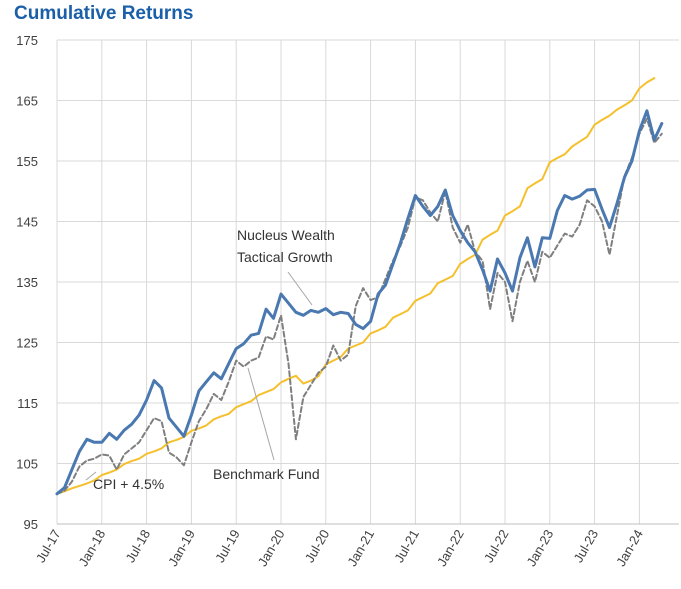  I want to click on annotation-tactical-growth-line2: Tactical Growth, so click(285, 257).